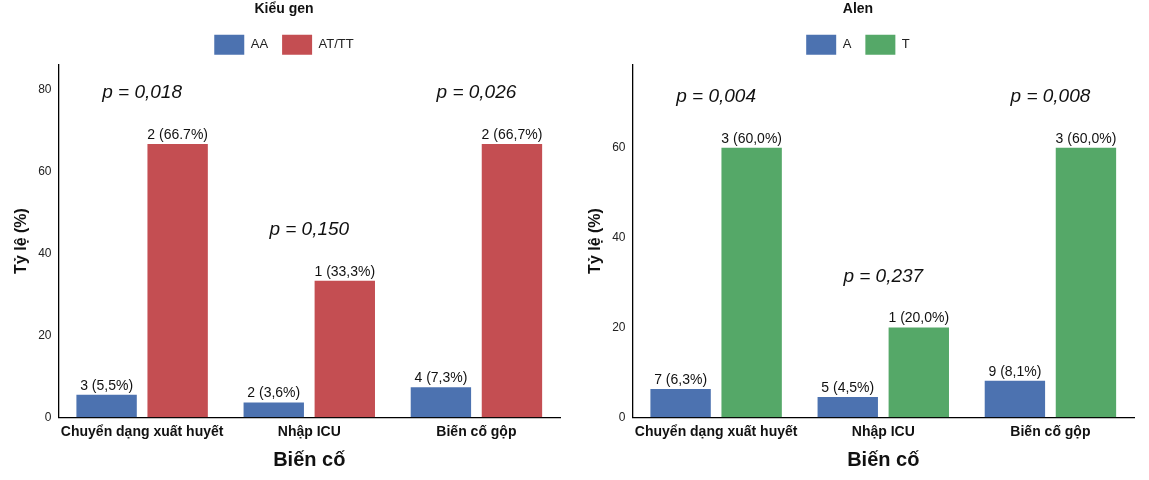 This screenshot has height=480, width=1149. Describe the element at coordinates (883, 275) in the screenshot. I see `annotation: p = 0,237` at that location.